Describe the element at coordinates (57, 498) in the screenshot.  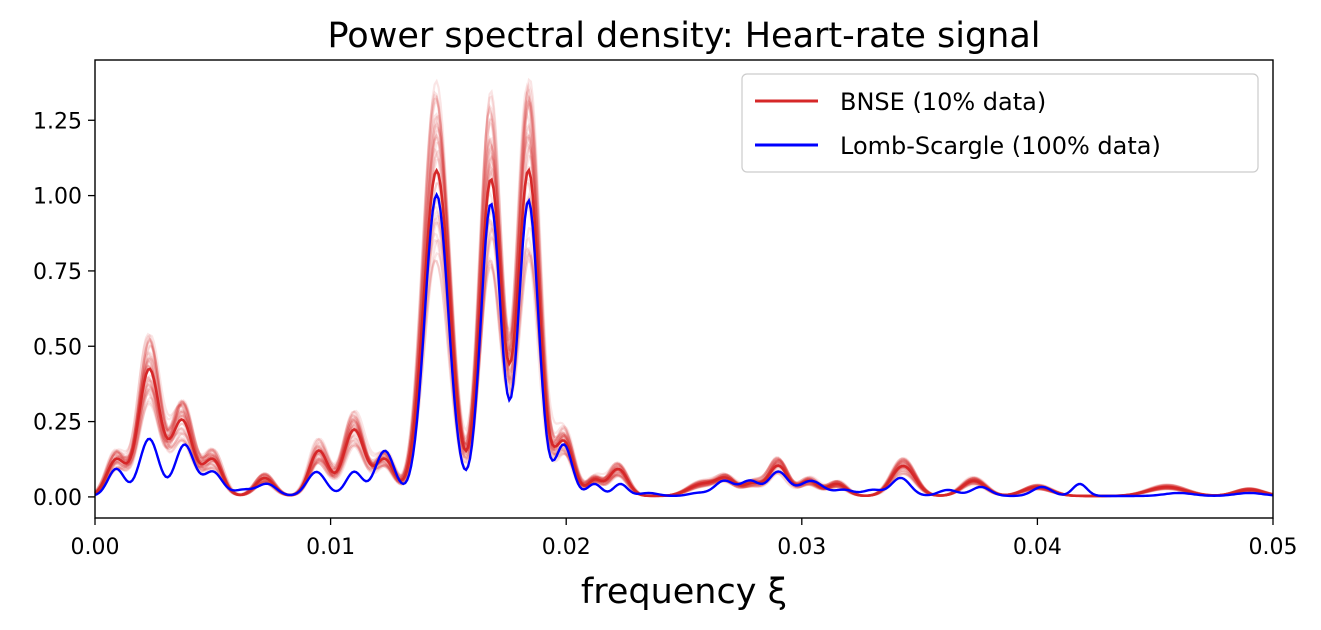
I see `y-tick-label: 0.00` at that location.